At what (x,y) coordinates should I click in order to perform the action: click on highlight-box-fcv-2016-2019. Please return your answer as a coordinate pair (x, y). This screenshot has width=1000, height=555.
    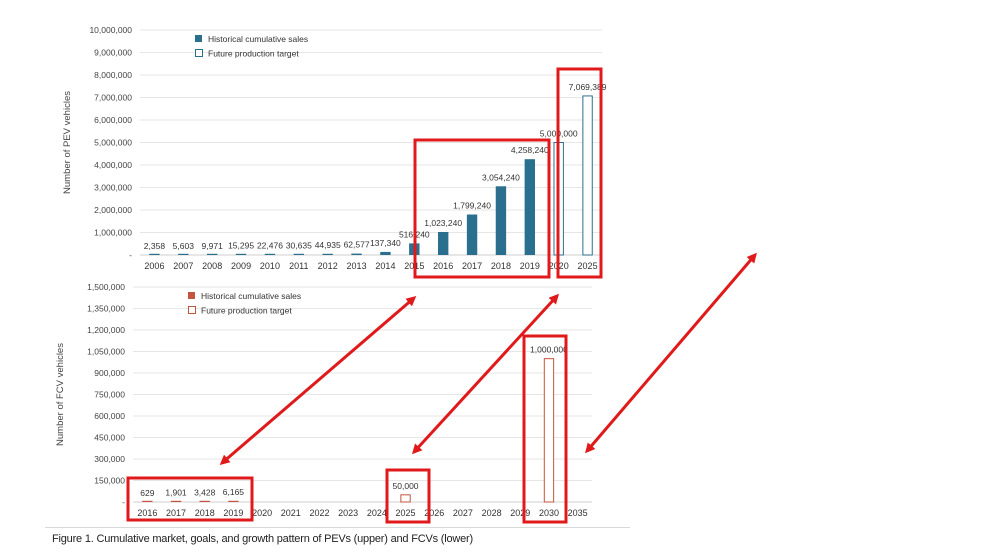
    Looking at the image, I should click on (190, 499).